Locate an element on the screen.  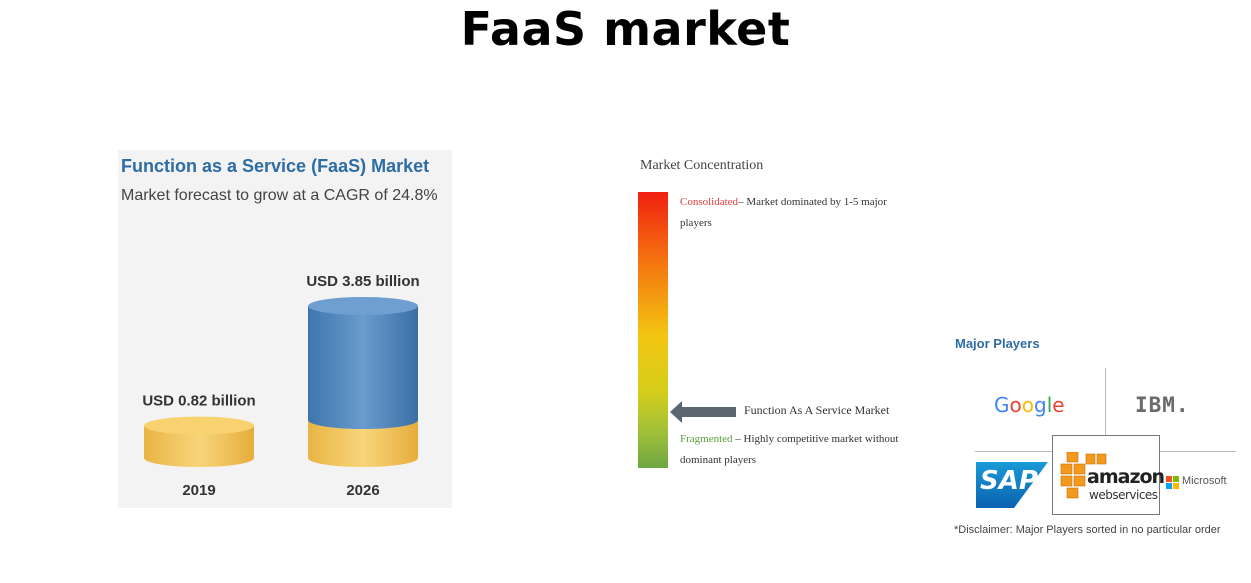
players-divider-right is located at coordinates (1197, 451).